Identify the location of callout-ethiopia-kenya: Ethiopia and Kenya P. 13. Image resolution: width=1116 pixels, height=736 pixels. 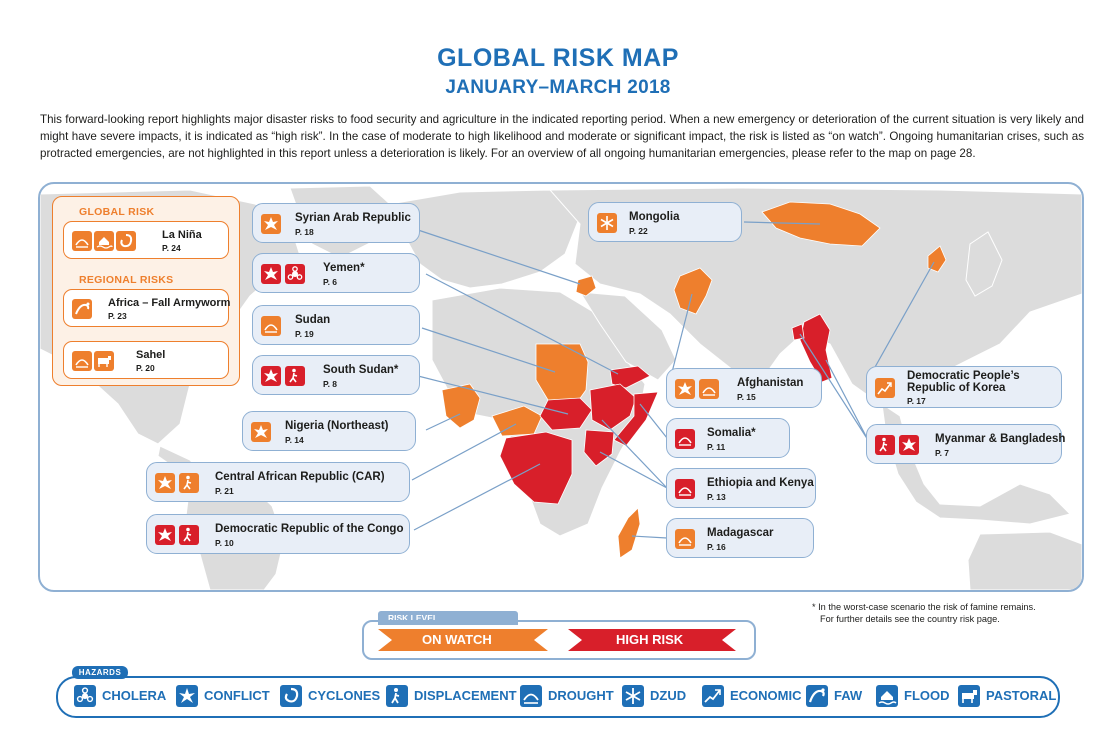
(741, 488).